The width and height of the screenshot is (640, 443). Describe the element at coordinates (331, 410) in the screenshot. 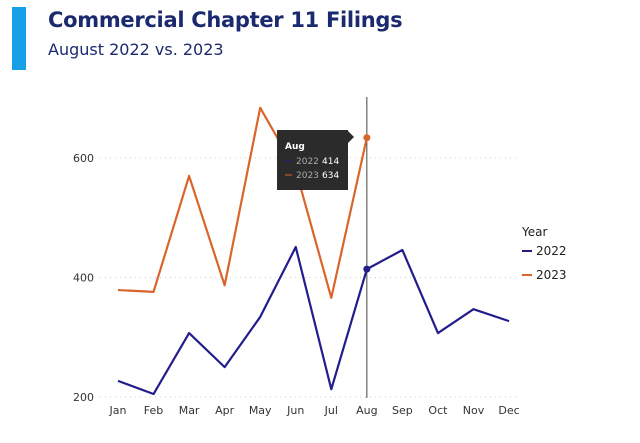

I see `x-tick-label: Jul` at that location.